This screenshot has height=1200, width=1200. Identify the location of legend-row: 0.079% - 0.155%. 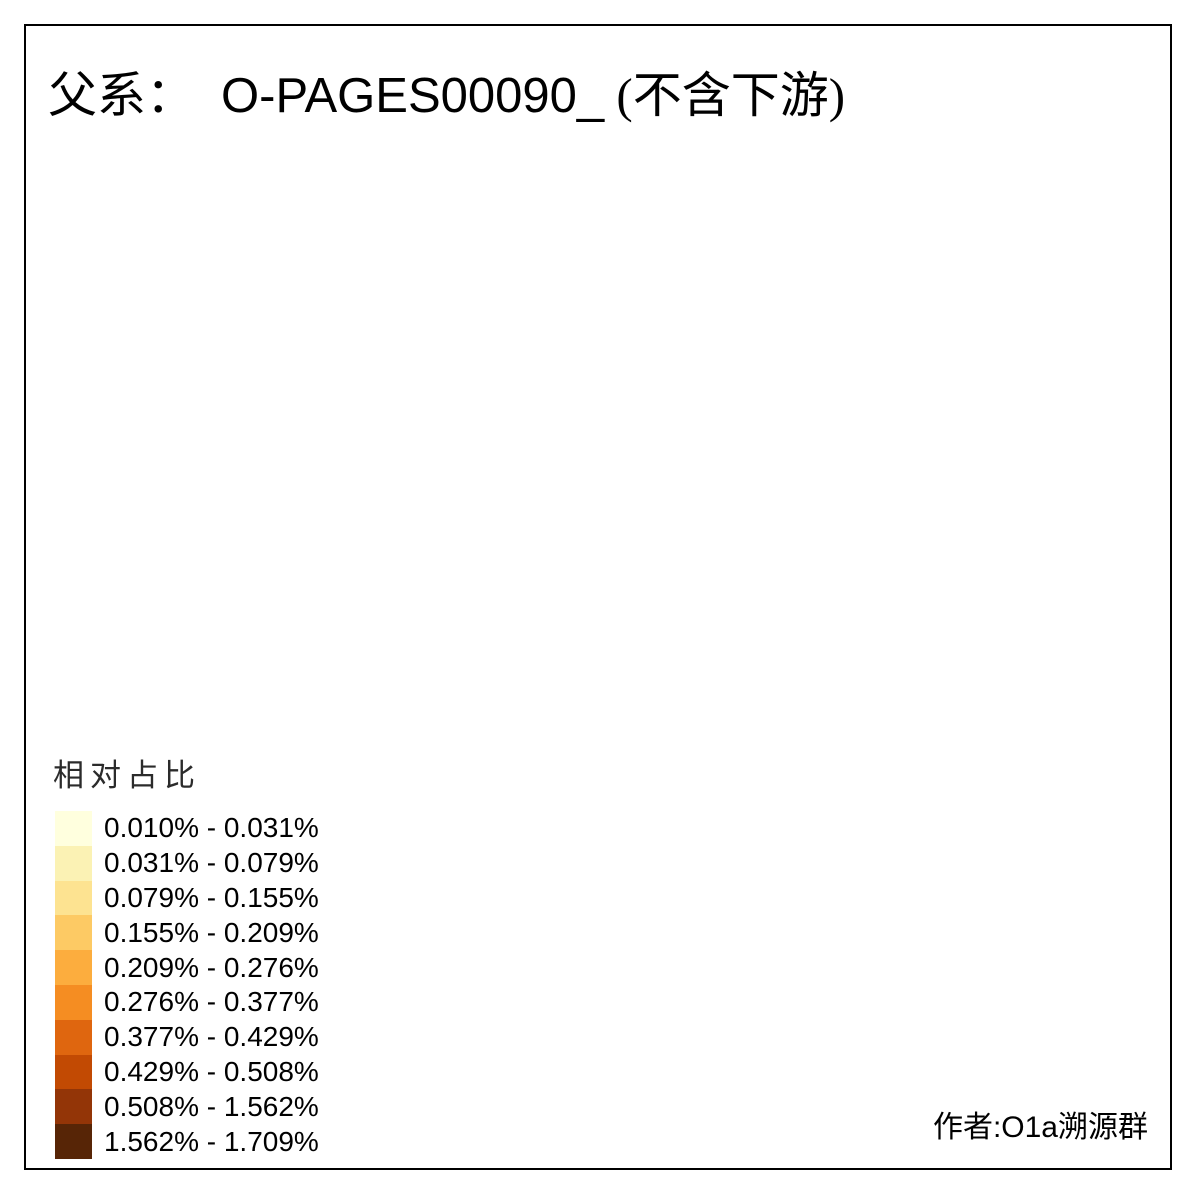
(187, 898).